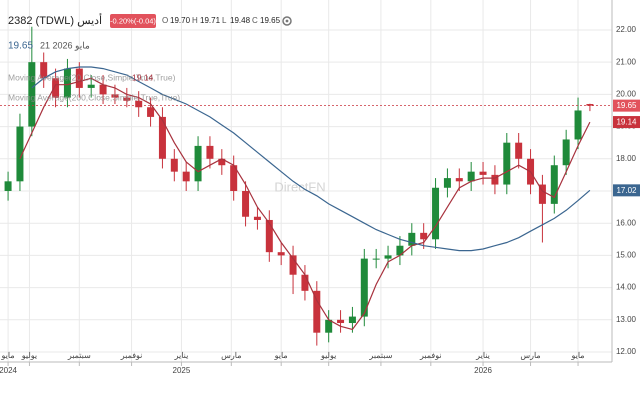 The image size is (640, 405). I want to click on price-badge-label: 19.14, so click(626, 122).